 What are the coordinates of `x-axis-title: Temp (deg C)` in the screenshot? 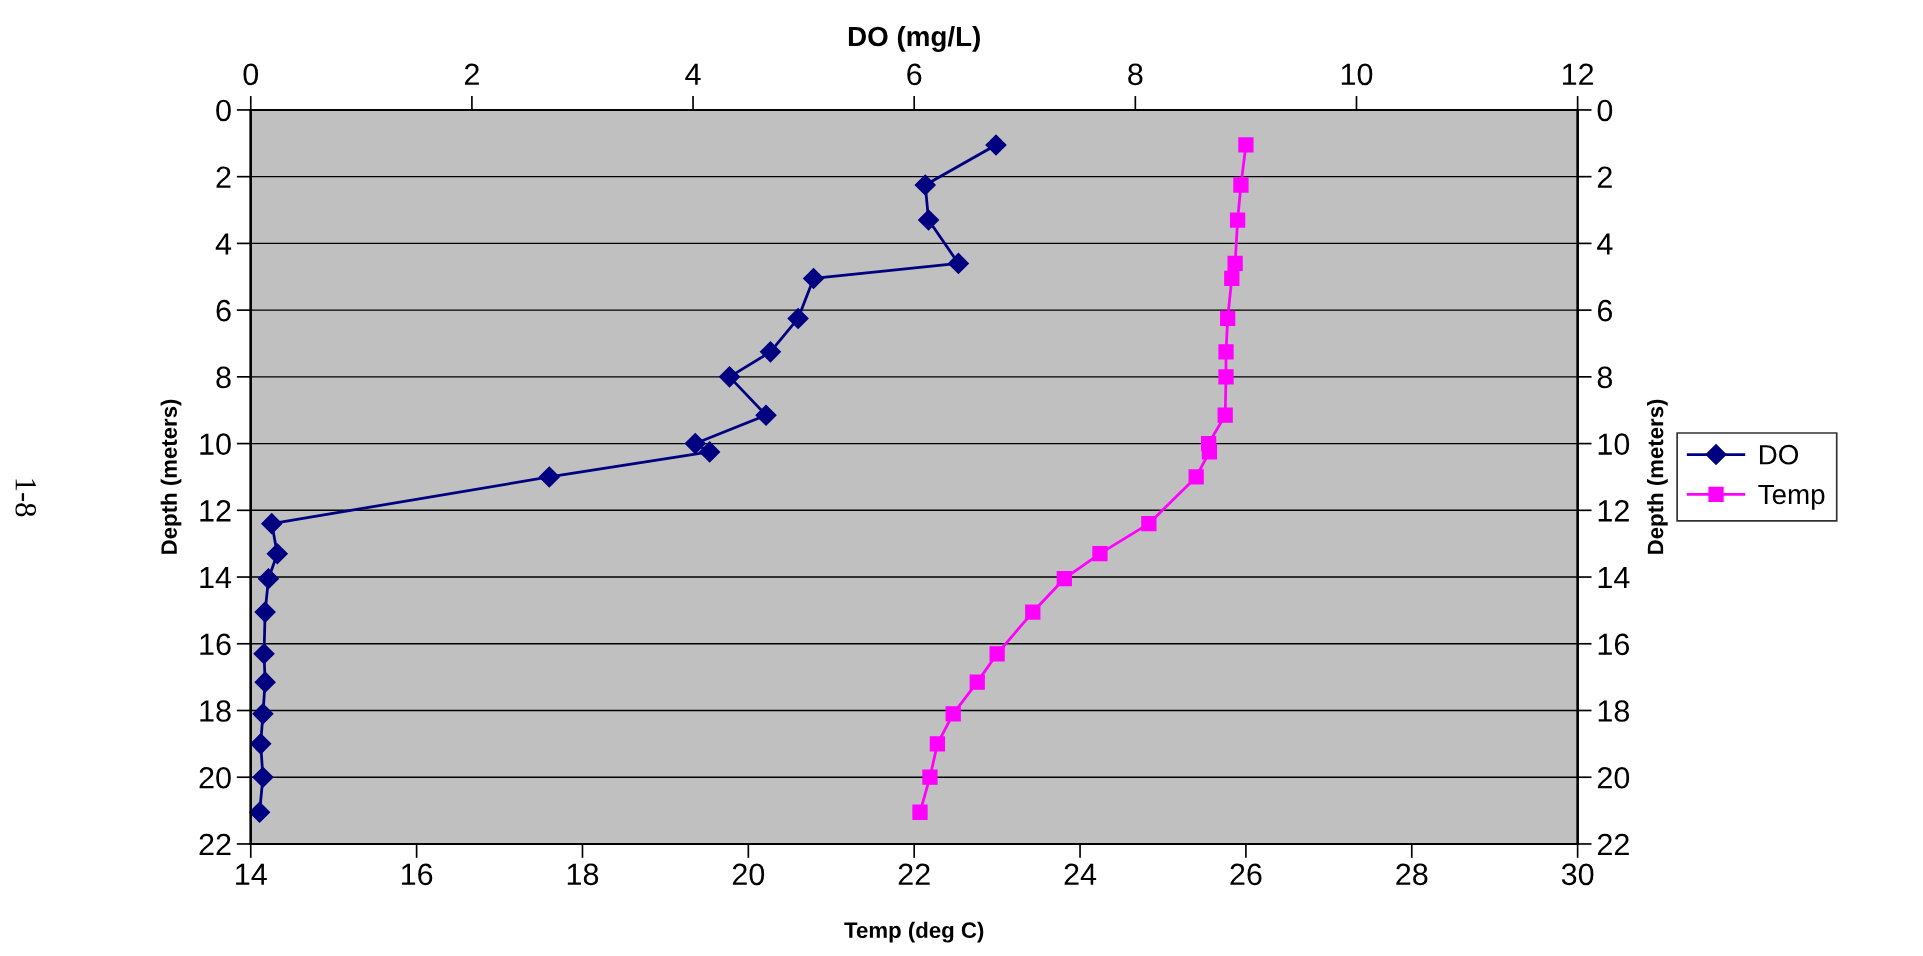 It's located at (914, 932).